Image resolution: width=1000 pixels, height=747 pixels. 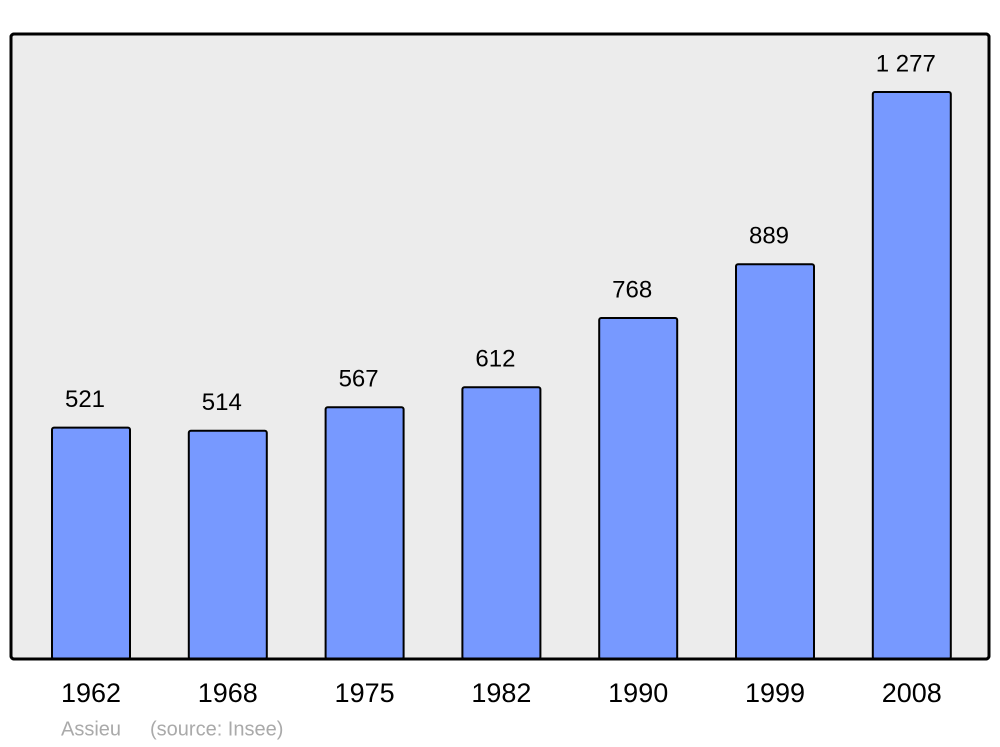 What do you see at coordinates (85, 399) in the screenshot?
I see `value-label: 521` at bounding box center [85, 399].